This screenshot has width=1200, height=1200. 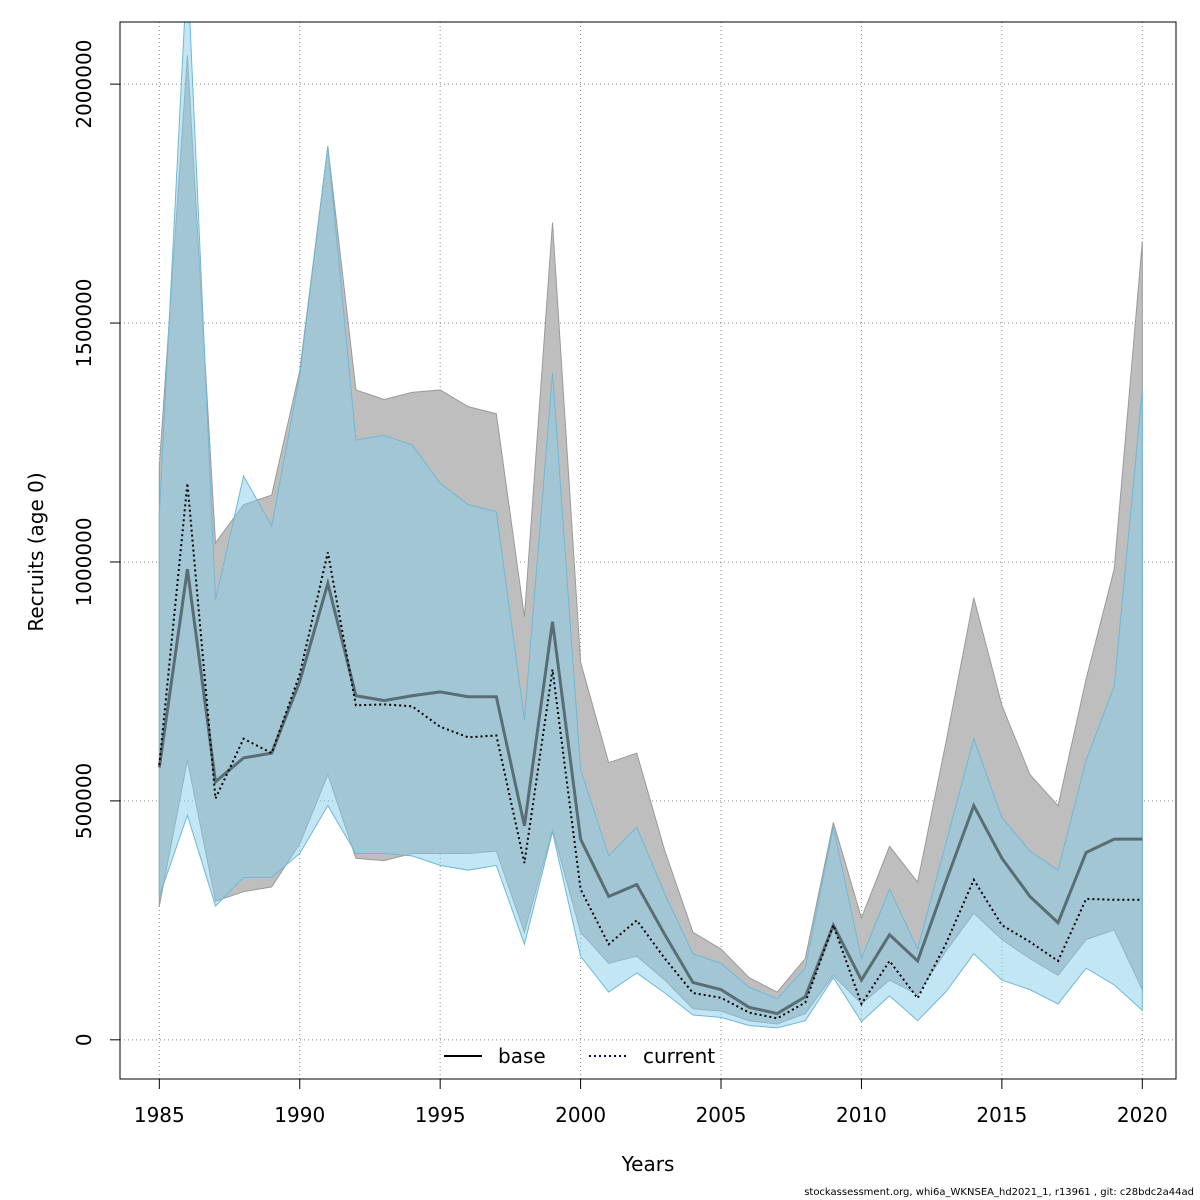 What do you see at coordinates (84, 323) in the screenshot?
I see `y-tick-label-1500000: 1500000` at bounding box center [84, 323].